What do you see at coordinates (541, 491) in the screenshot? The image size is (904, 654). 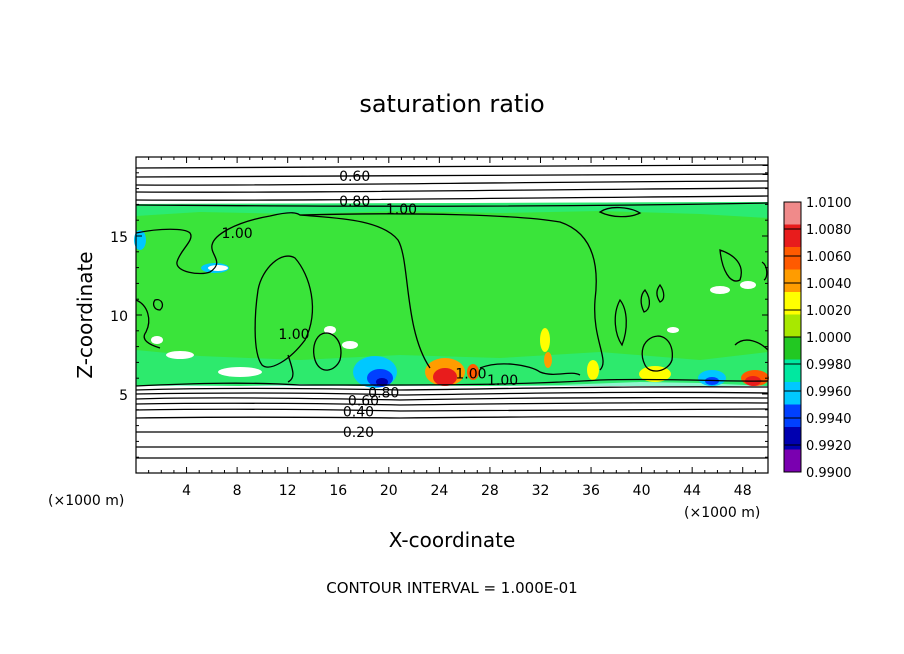 I see `x-tick-label: 32` at bounding box center [541, 491].